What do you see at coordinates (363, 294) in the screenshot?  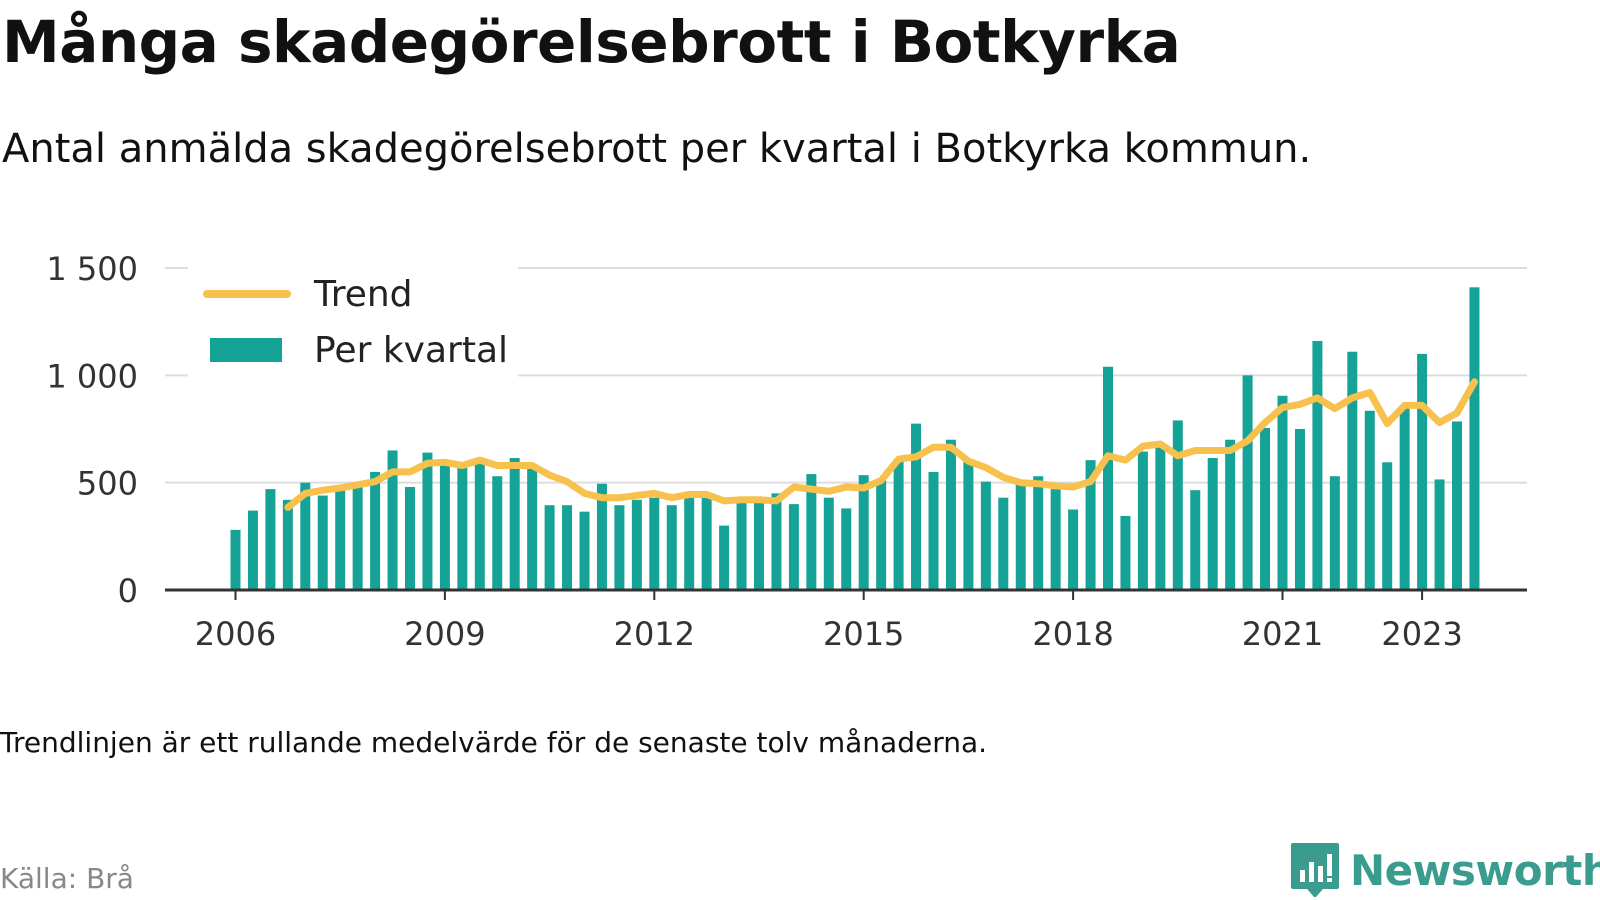 I see `legend-label-trend: Trend` at bounding box center [363, 294].